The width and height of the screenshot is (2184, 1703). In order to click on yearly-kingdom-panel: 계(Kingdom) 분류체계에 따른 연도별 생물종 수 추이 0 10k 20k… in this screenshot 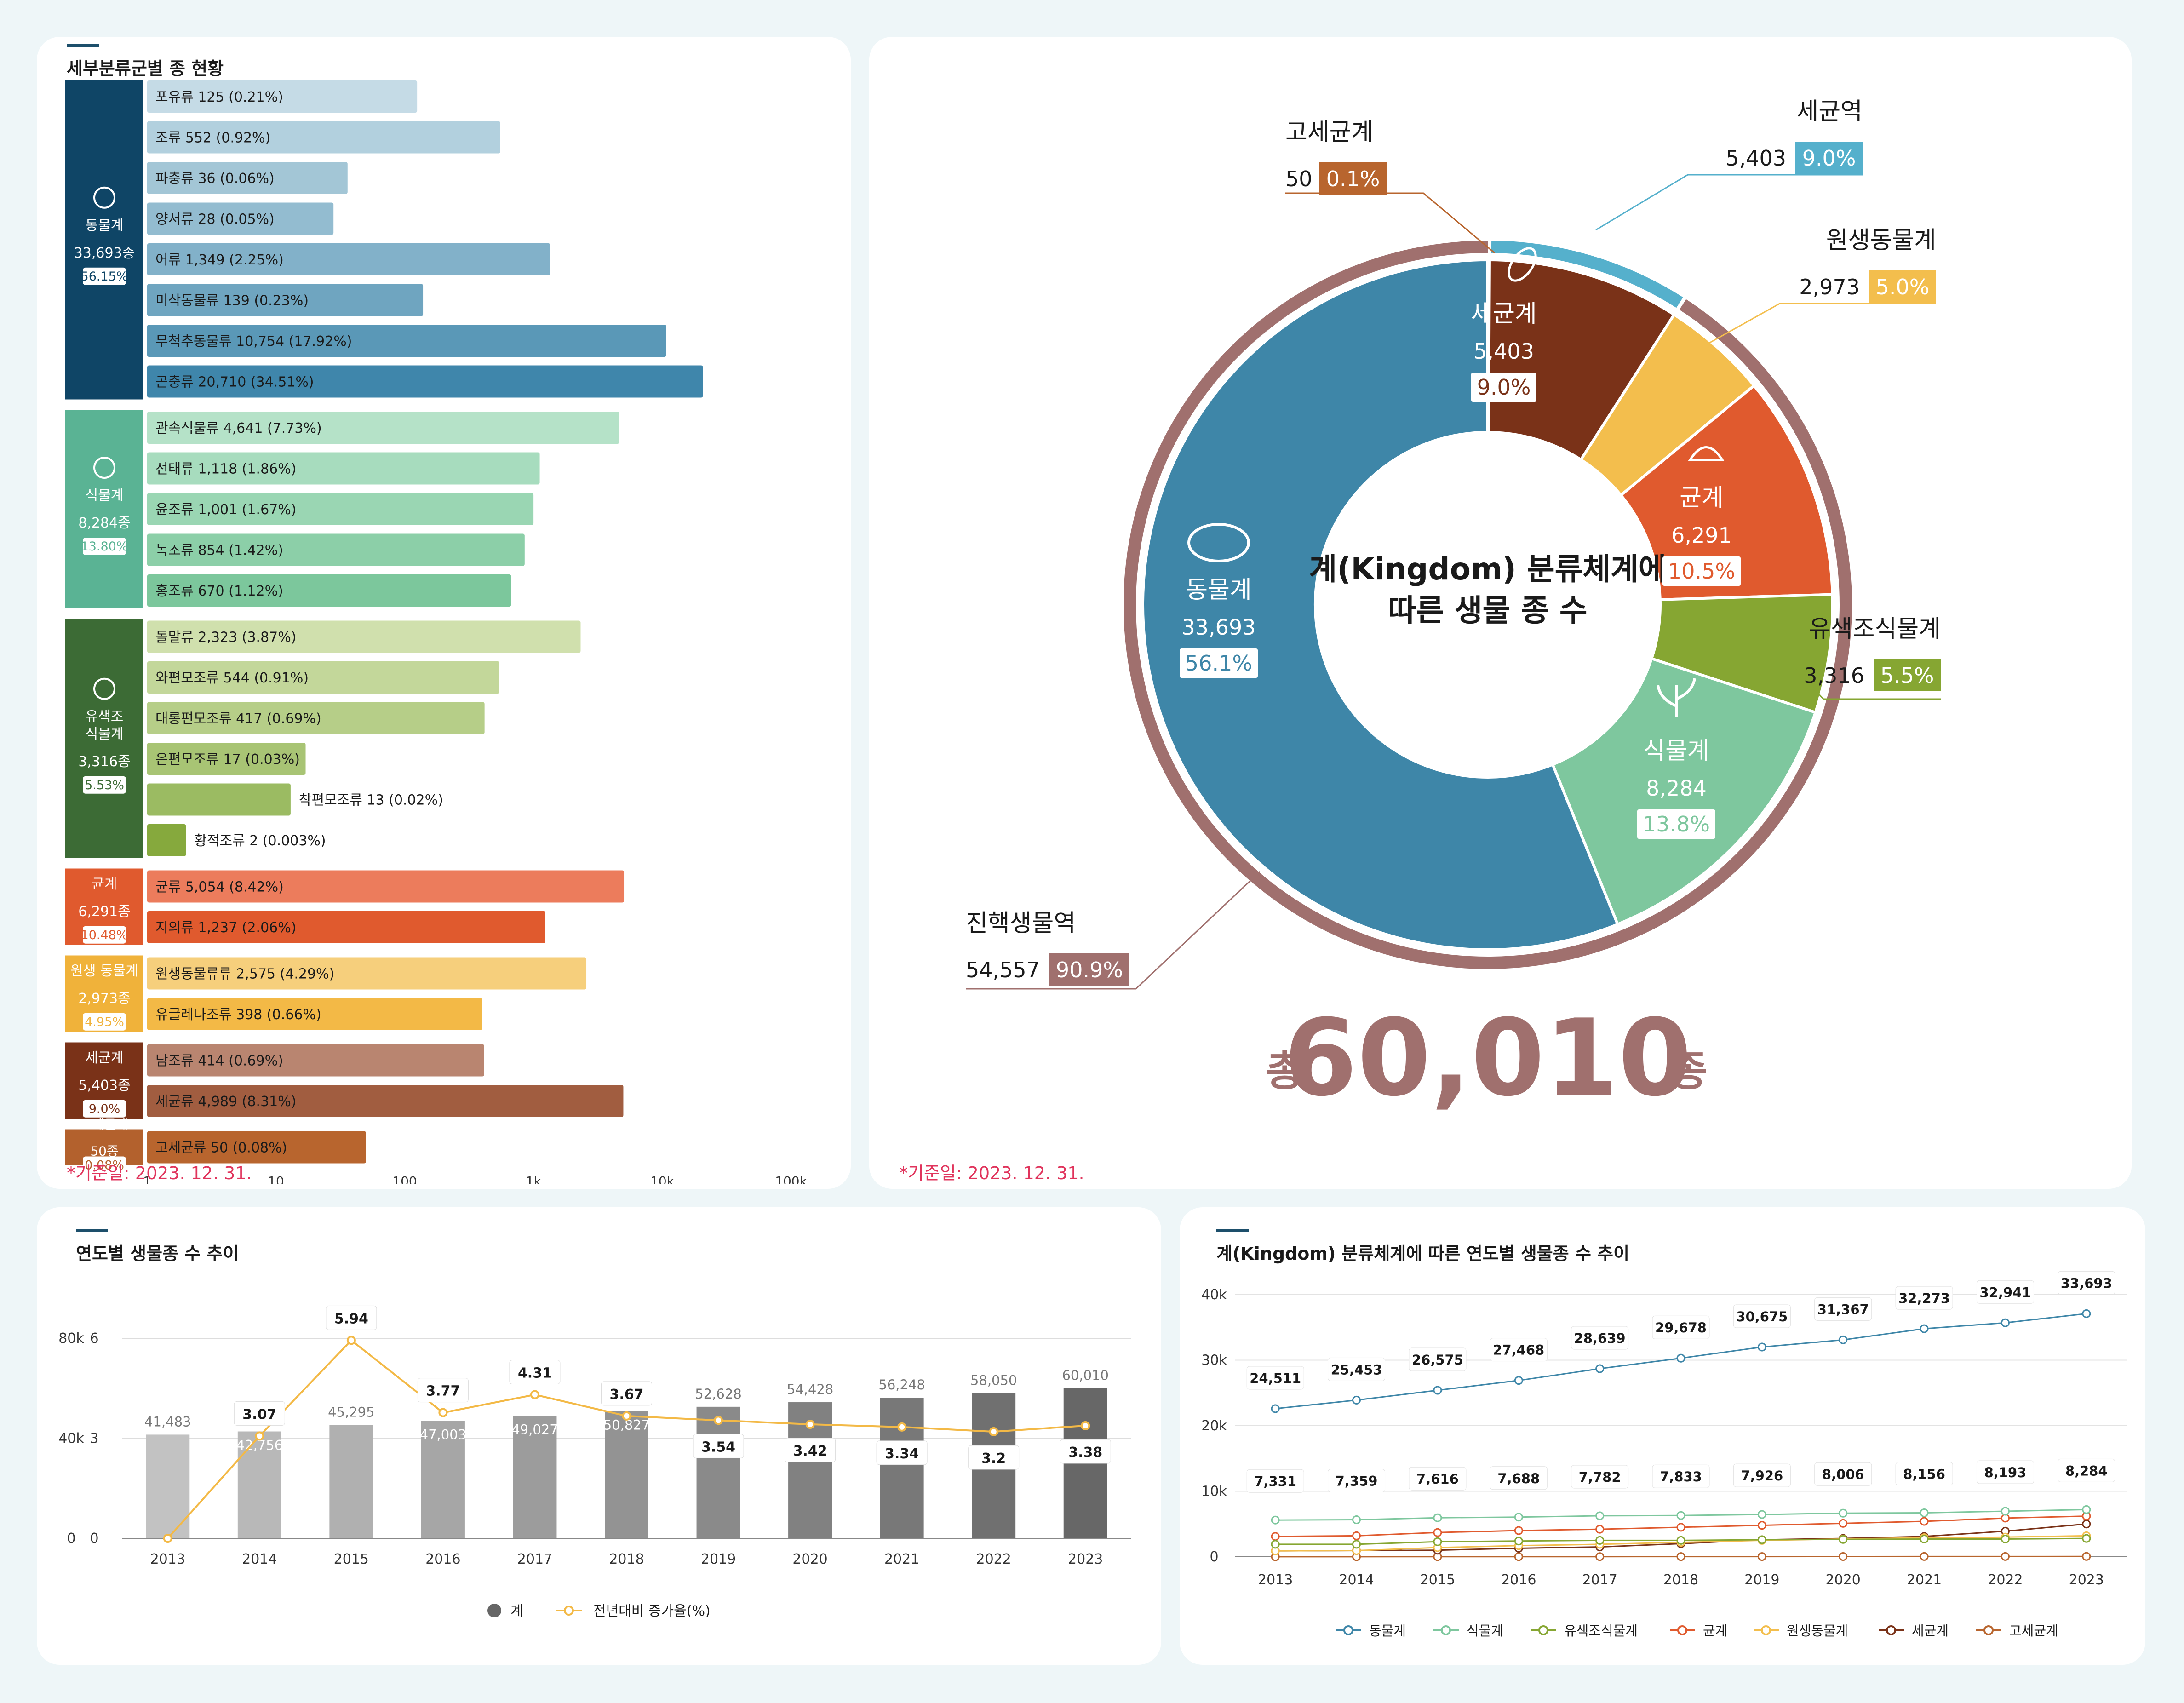, I will do `click(1662, 1436)`.